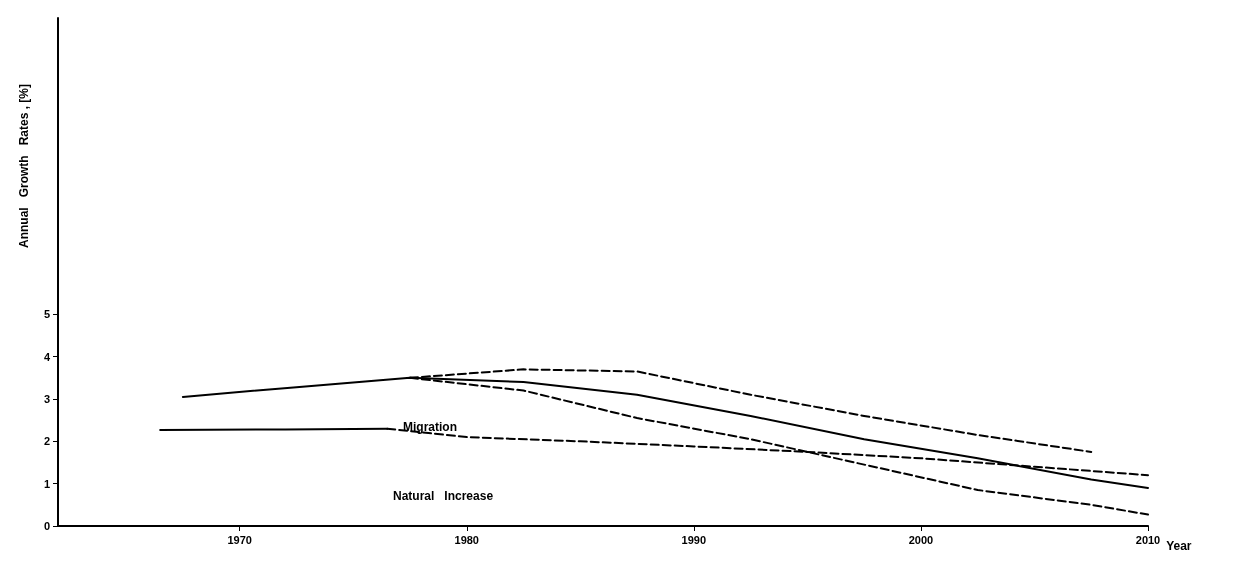 This screenshot has height=572, width=1239. What do you see at coordinates (239, 539) in the screenshot?
I see `x-tick-label: 1970` at bounding box center [239, 539].